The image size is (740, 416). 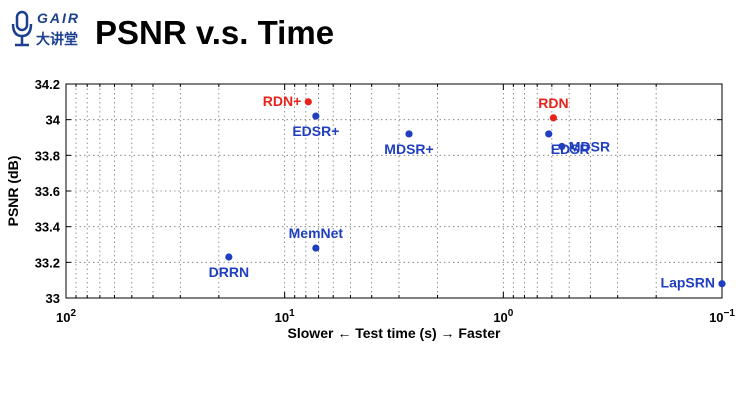 What do you see at coordinates (215, 32) in the screenshot?
I see `slide-title: PSNR v.s. Time` at bounding box center [215, 32].